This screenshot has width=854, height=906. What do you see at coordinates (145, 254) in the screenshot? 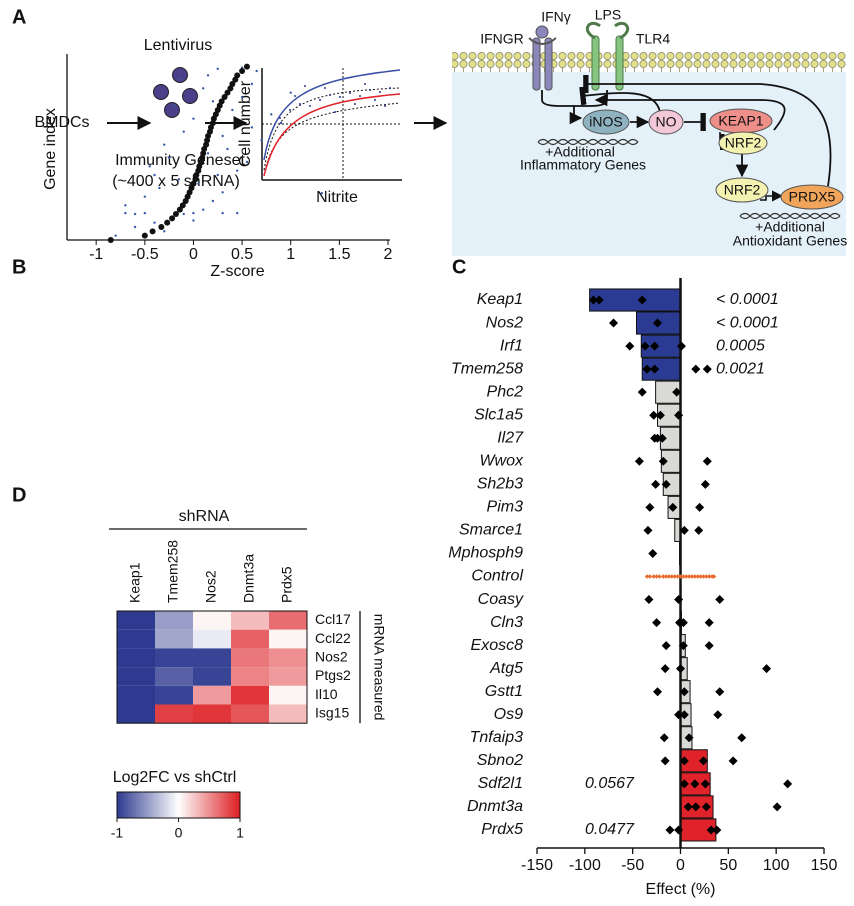
I see `x-tick-label: -0.5` at bounding box center [145, 254].